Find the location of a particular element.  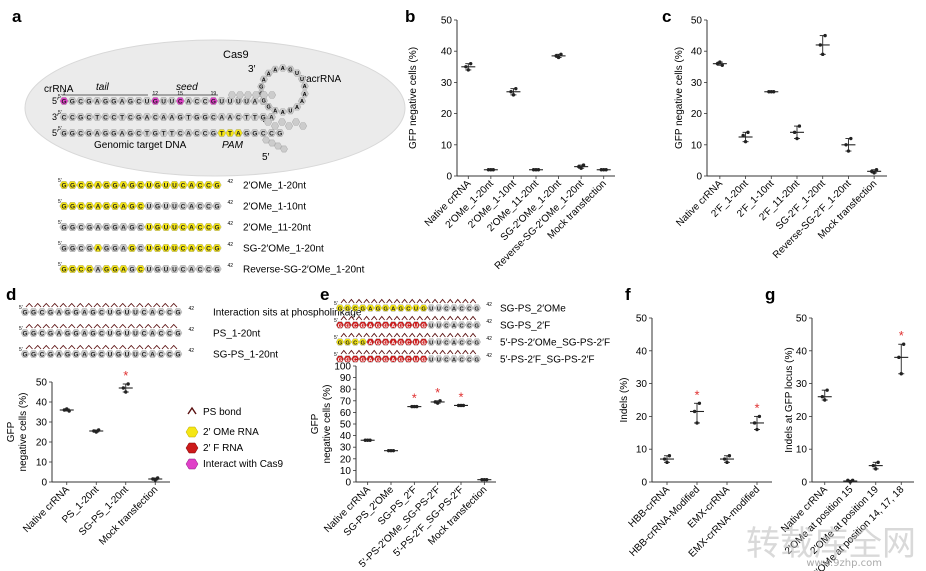

variant-row: 5′G G C G A G G A G C U G U U C A C C G42 2′OMe_1-10nt is located at coordinates (182, 206).